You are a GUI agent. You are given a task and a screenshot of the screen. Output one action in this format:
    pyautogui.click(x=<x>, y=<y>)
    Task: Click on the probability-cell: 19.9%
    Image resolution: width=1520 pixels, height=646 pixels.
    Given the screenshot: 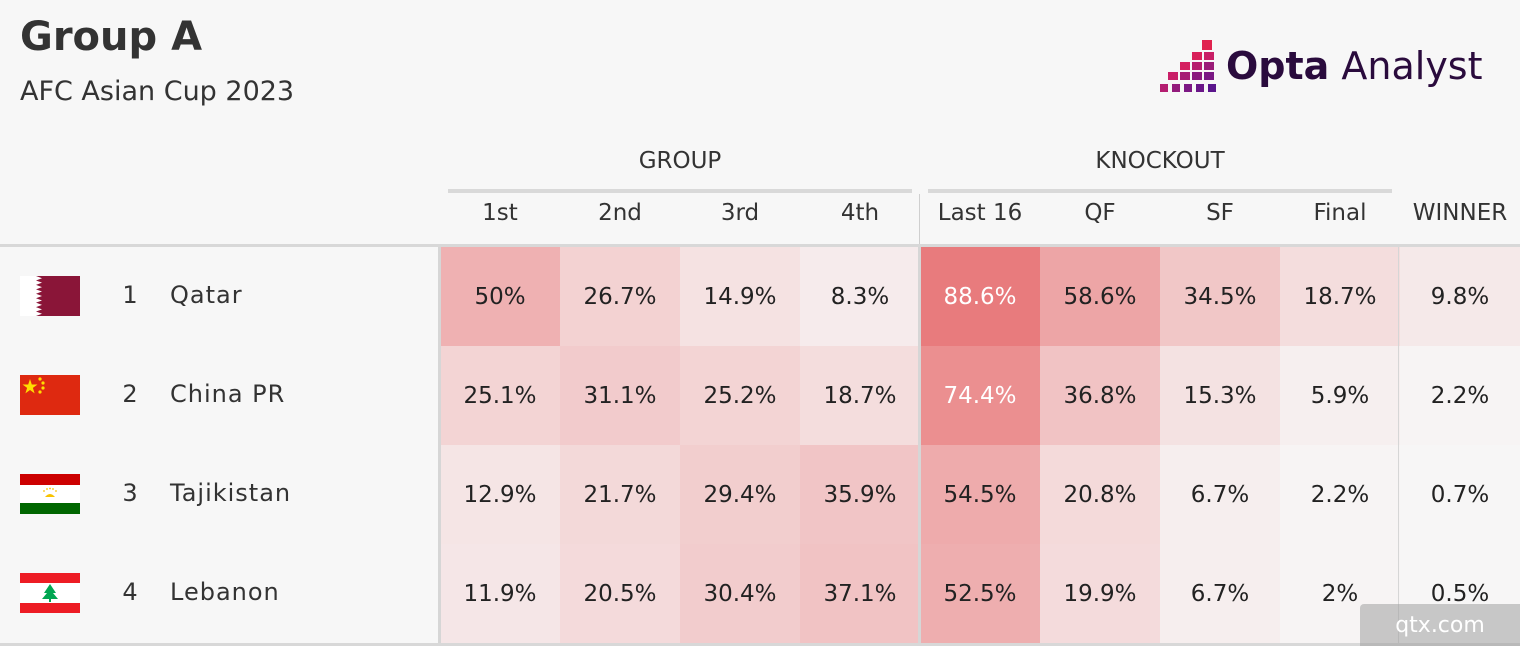 What is the action you would take?
    pyautogui.click(x=1100, y=593)
    